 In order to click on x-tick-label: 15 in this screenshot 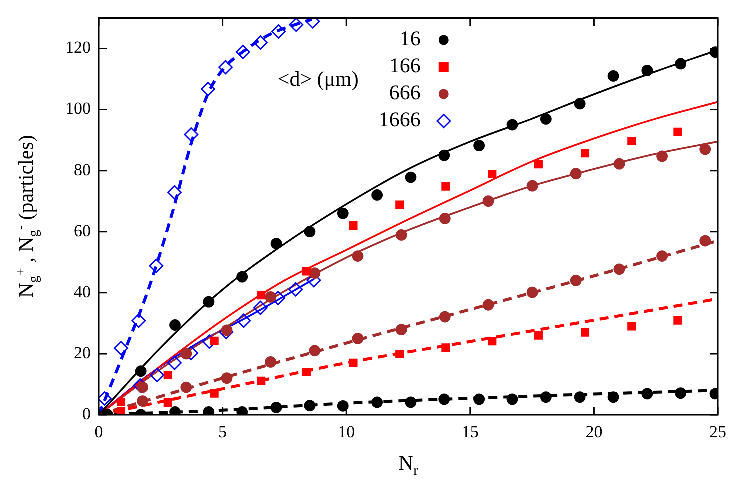, I will do `click(470, 432)`.